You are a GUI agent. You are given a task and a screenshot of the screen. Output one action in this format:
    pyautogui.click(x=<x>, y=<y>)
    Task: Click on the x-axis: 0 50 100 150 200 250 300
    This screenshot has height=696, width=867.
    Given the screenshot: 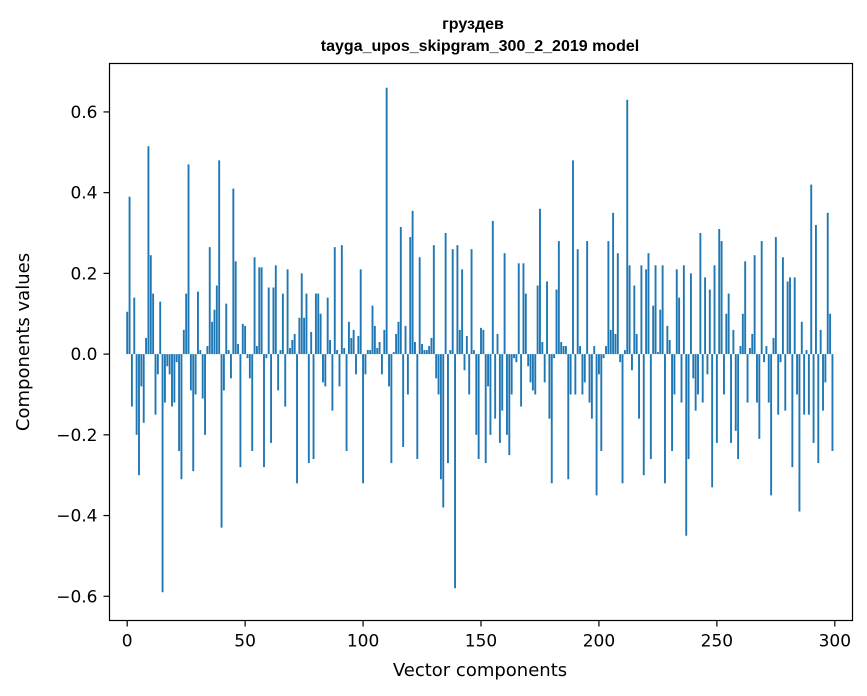 What is the action you would take?
    pyautogui.click(x=486, y=636)
    